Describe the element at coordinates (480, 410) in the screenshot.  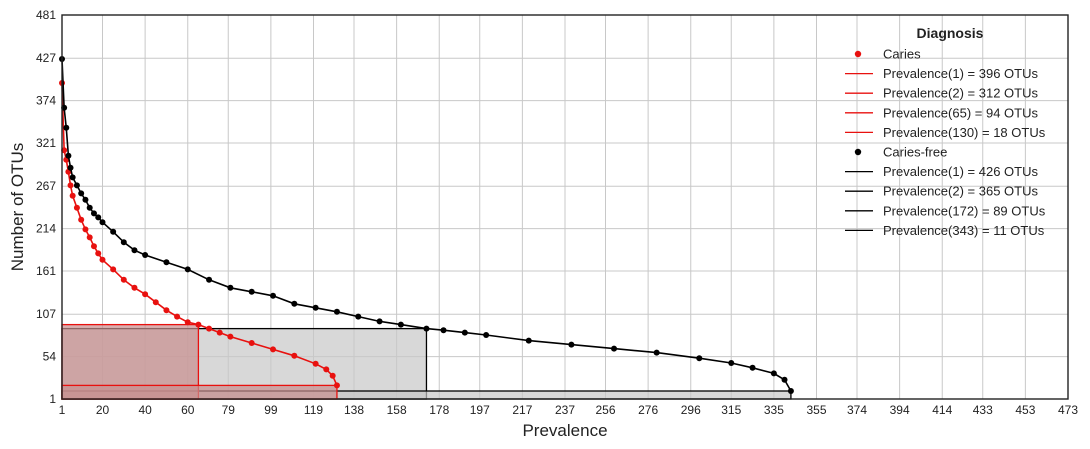
I see `x-tick-label: 197` at that location.